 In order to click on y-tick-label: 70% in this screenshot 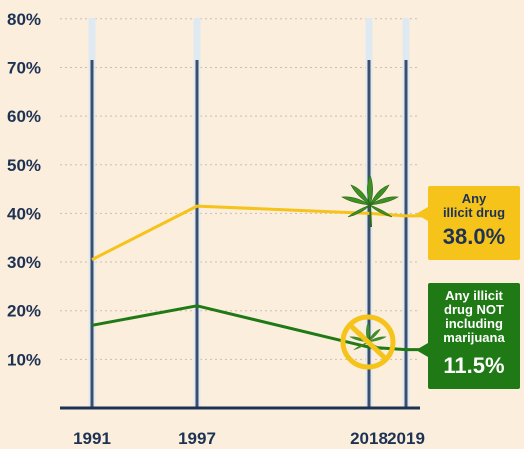, I will do `click(24, 67)`.